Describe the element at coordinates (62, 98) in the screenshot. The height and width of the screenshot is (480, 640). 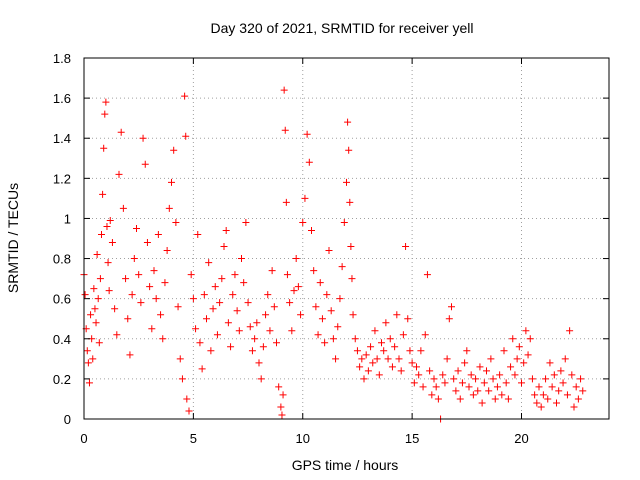
I see `y-tick-label: 1.6` at that location.